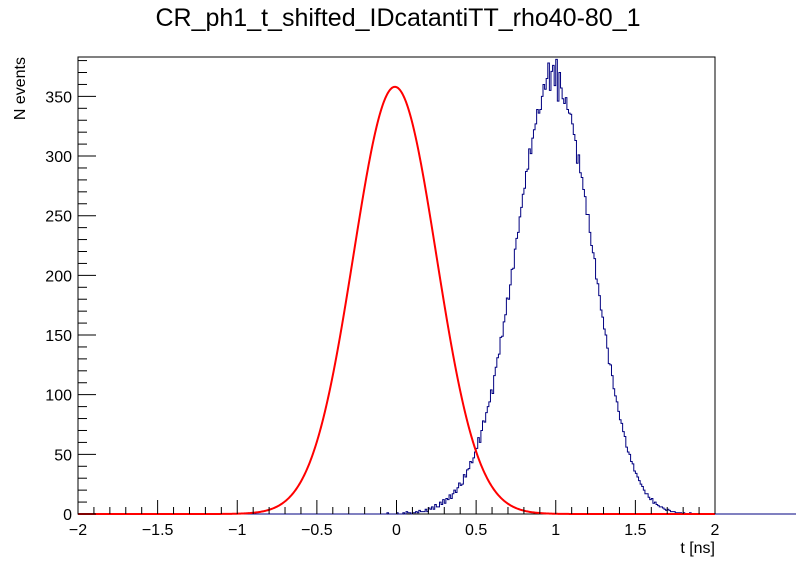 This screenshot has height=572, width=796. What do you see at coordinates (67, 515) in the screenshot?
I see `y-tick-label: 0` at bounding box center [67, 515].